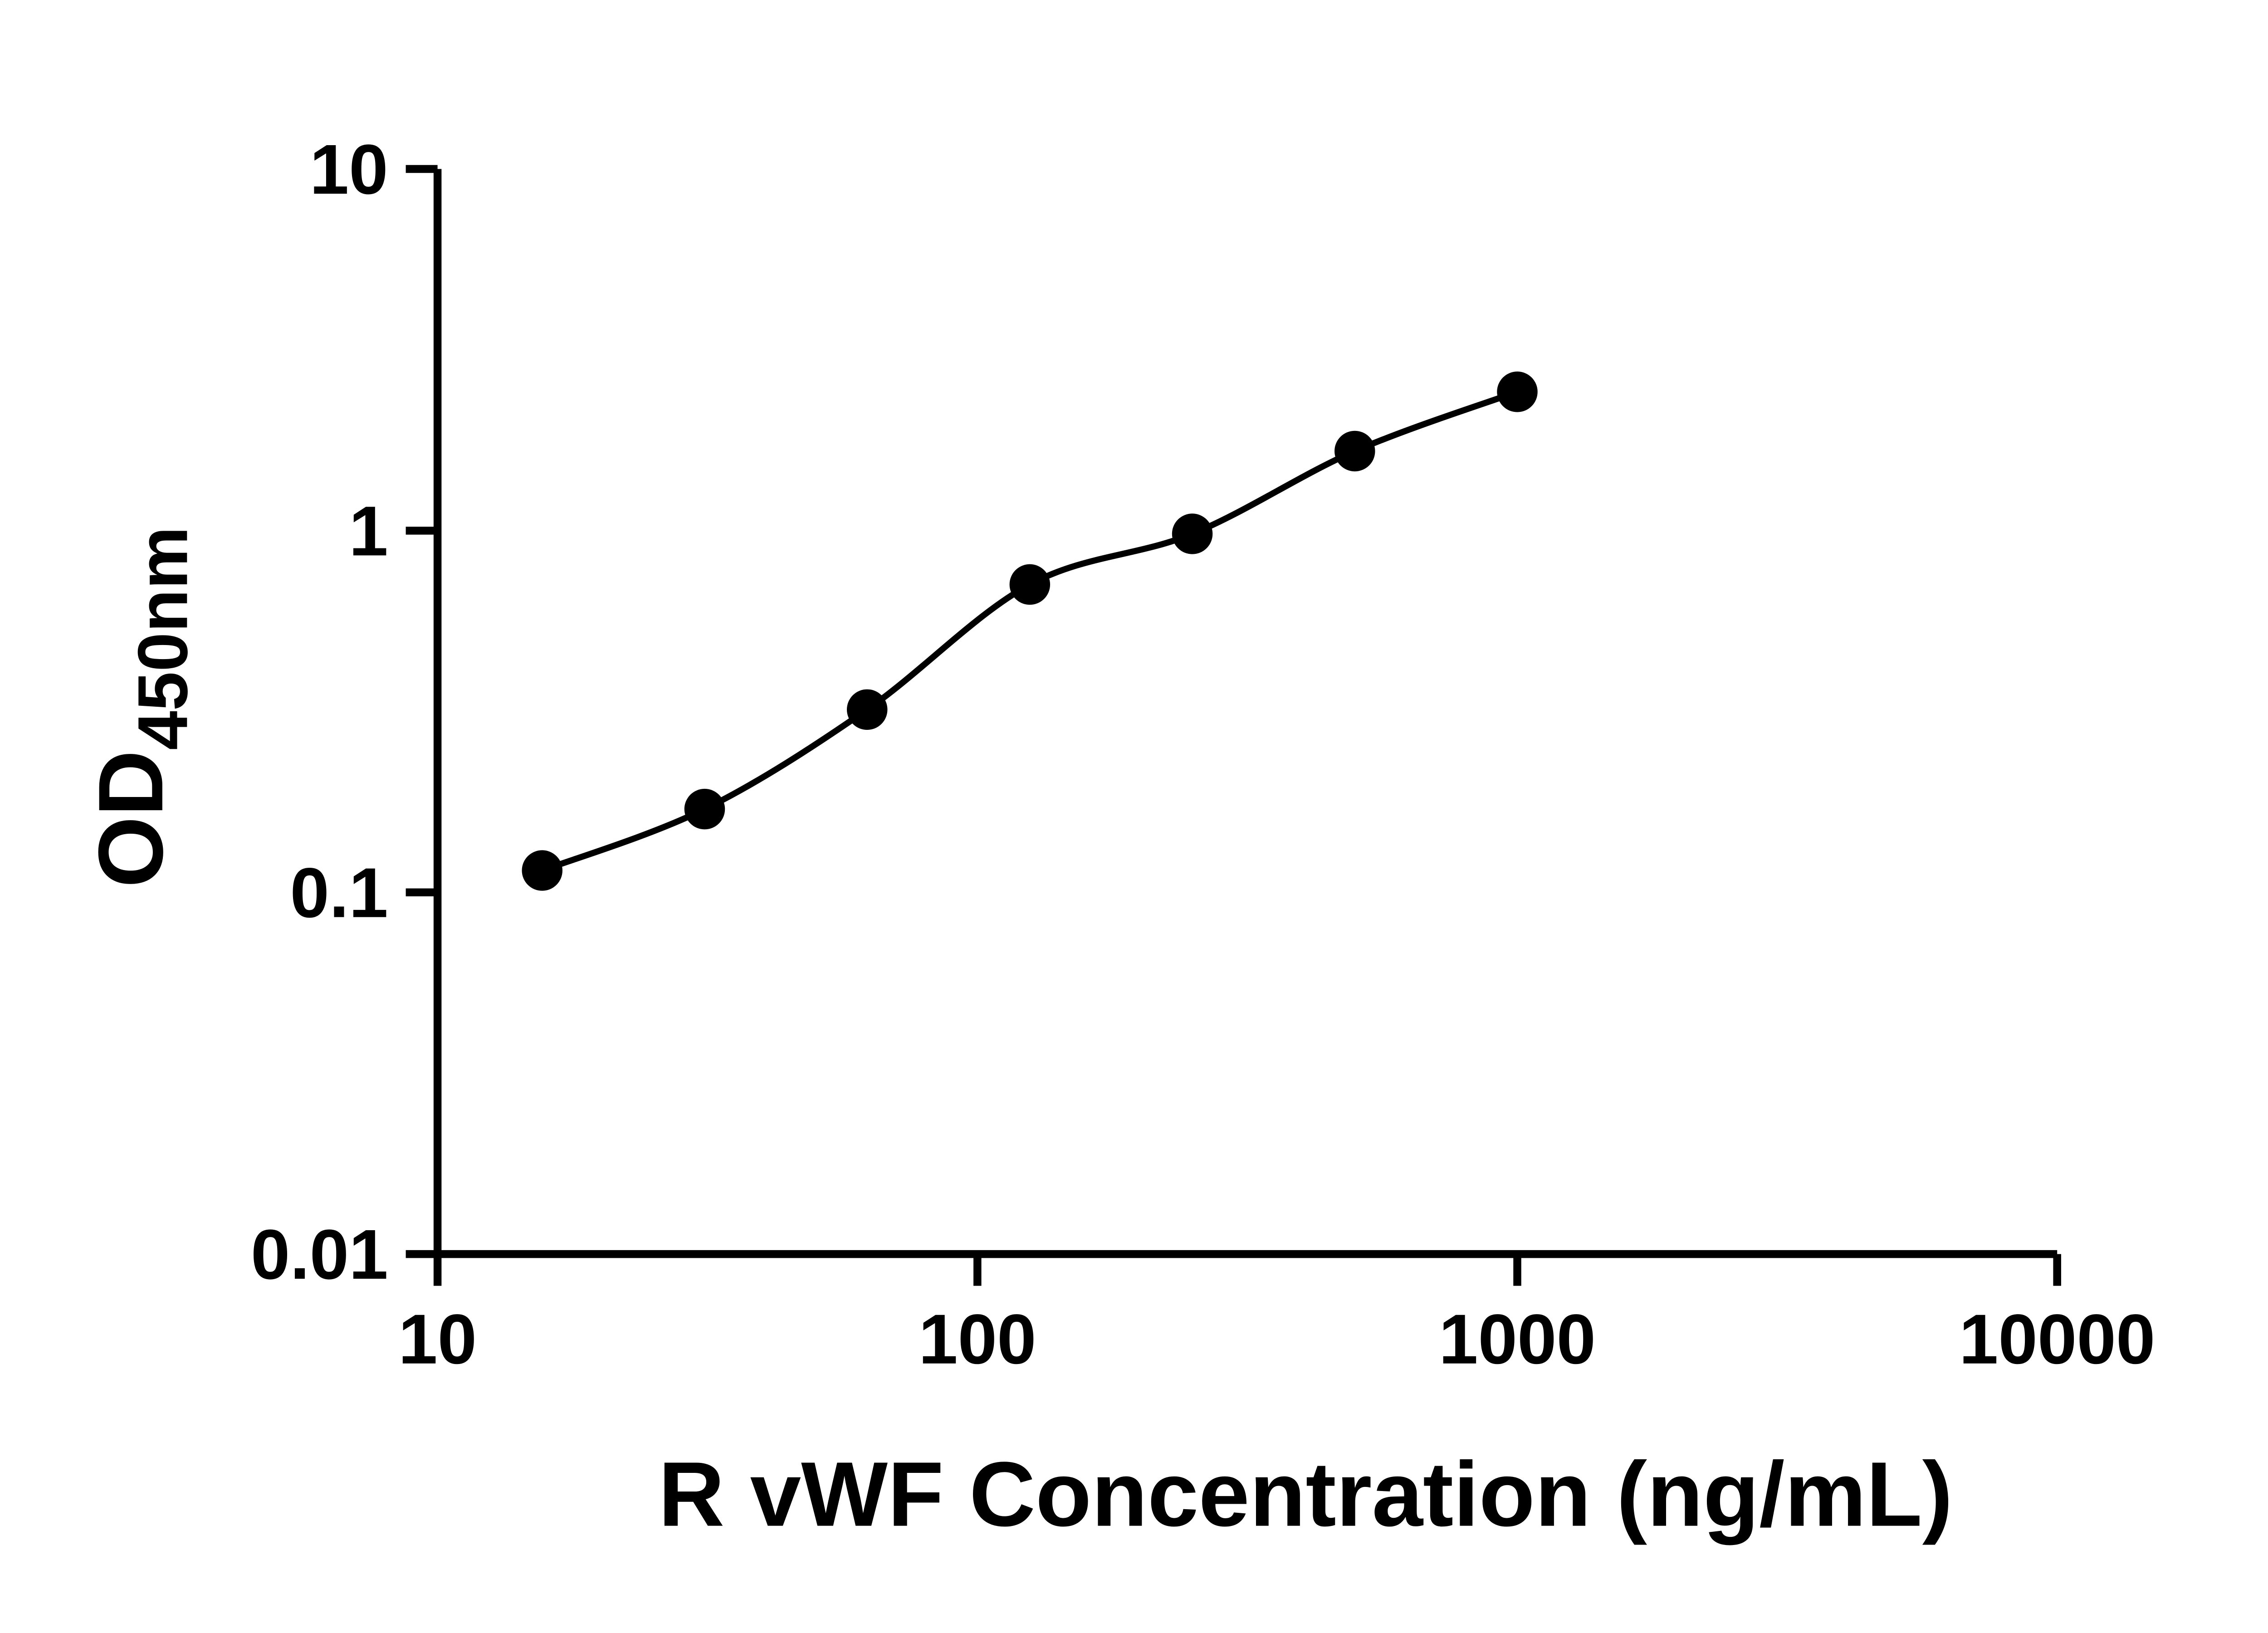 Image resolution: width=2268 pixels, height=1633 pixels. What do you see at coordinates (1518, 1339) in the screenshot?
I see `x-tick-label: 1000` at bounding box center [1518, 1339].